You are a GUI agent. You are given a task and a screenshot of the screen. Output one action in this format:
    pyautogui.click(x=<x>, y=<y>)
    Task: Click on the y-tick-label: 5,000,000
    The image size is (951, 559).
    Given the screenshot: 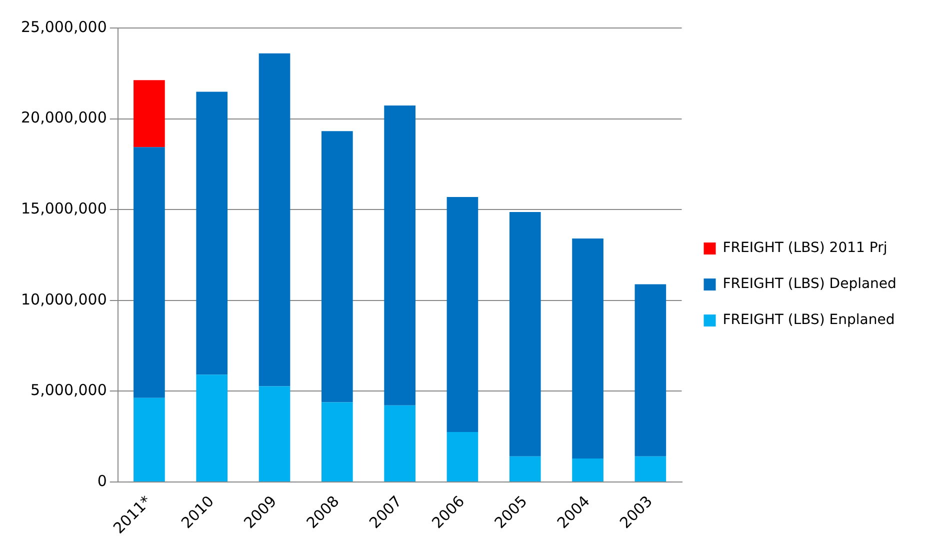 What is the action you would take?
    pyautogui.click(x=68, y=390)
    